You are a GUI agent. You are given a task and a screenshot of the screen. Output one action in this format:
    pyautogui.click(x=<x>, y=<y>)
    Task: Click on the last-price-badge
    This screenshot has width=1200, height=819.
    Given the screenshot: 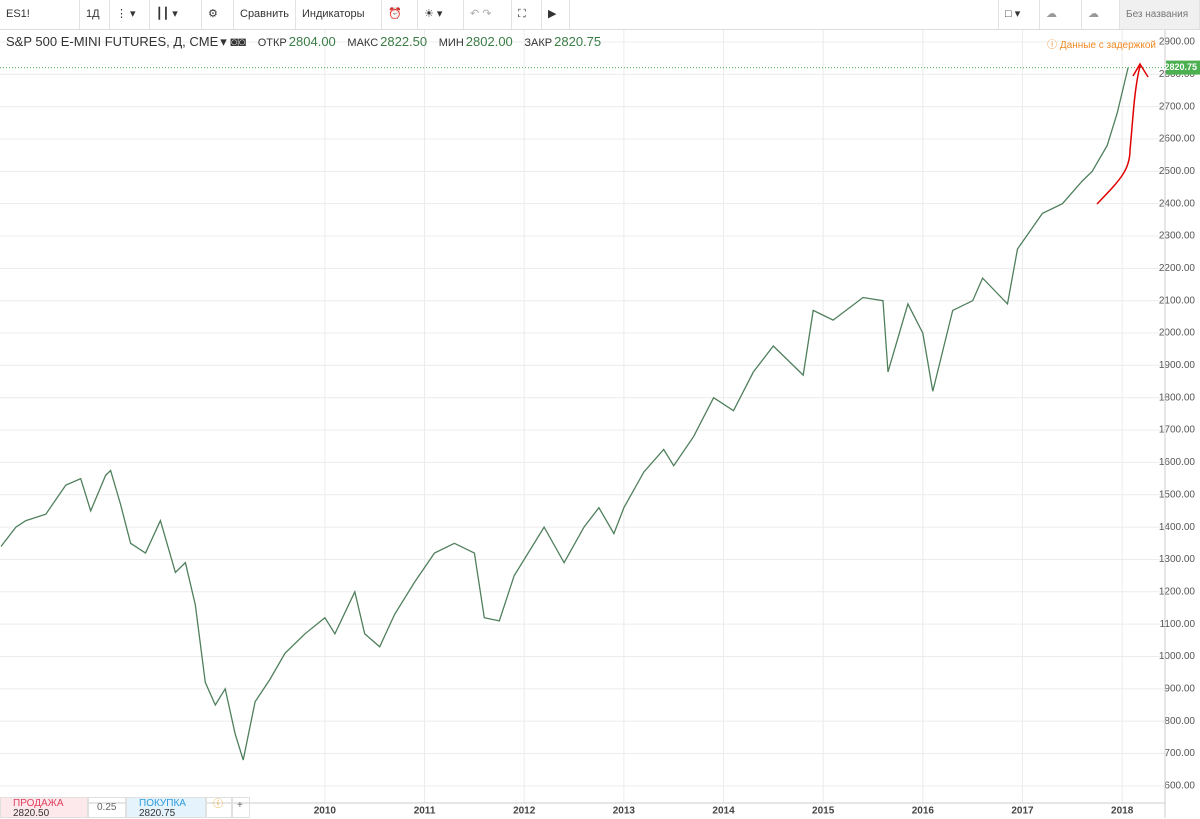 What is the action you would take?
    pyautogui.click(x=1183, y=67)
    